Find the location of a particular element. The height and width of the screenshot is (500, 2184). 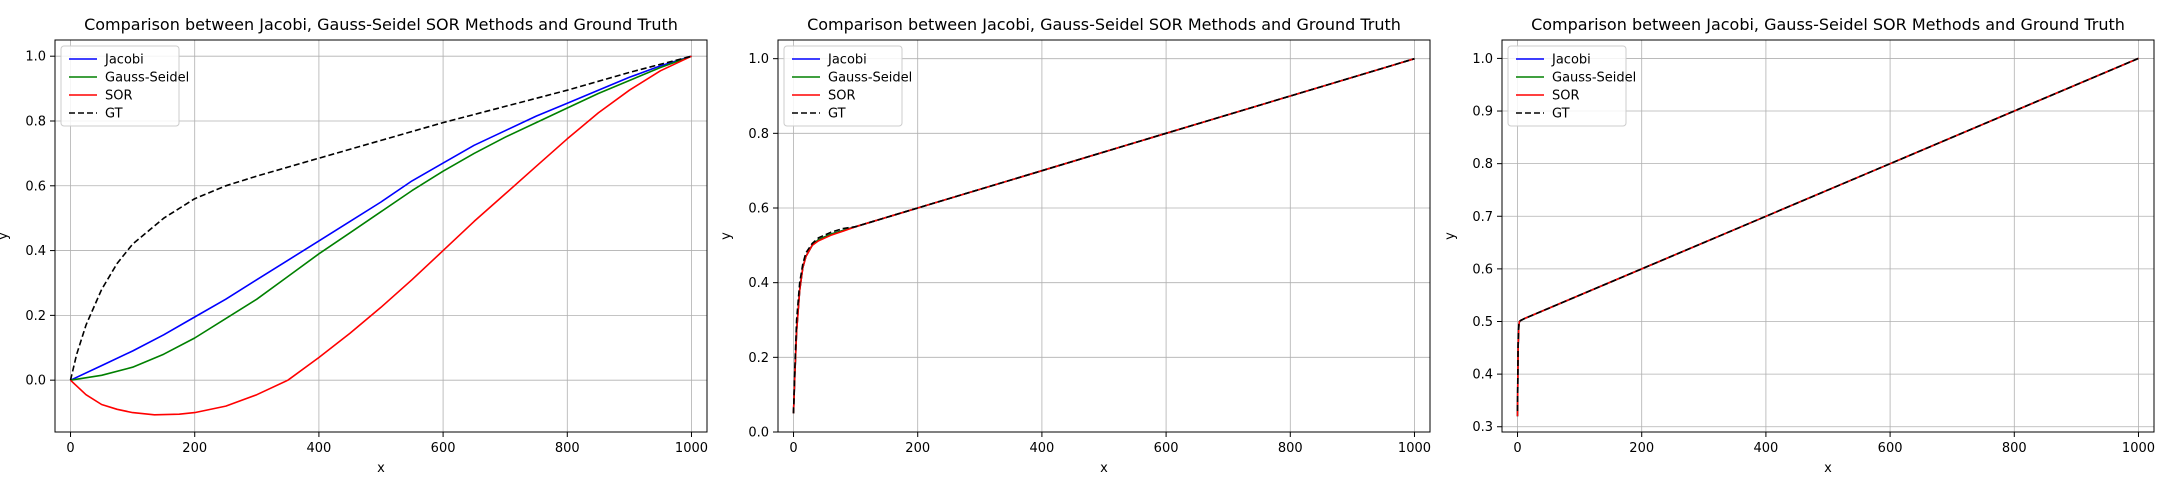

y-tick-label: 0.7 is located at coordinates (1482, 217).